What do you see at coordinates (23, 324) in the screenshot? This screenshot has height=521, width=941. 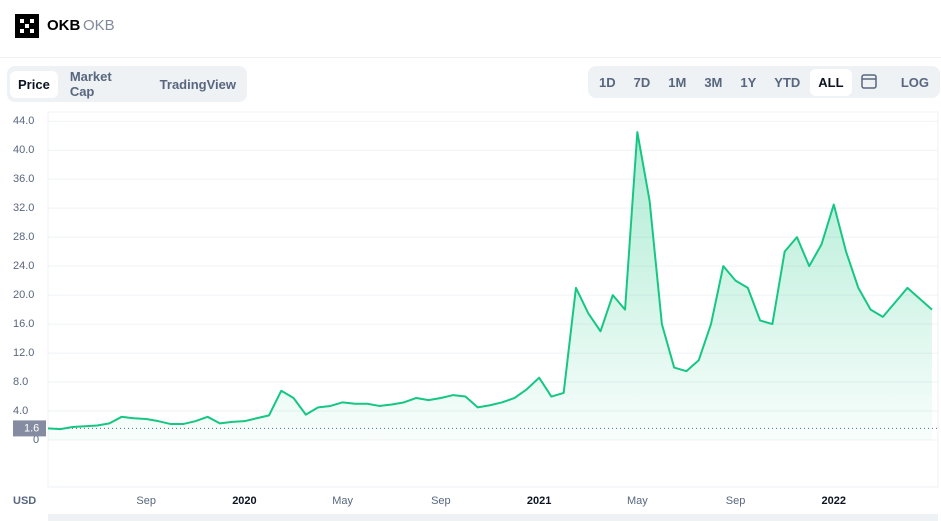 I see `y-tick-label: 16.0` at bounding box center [23, 324].